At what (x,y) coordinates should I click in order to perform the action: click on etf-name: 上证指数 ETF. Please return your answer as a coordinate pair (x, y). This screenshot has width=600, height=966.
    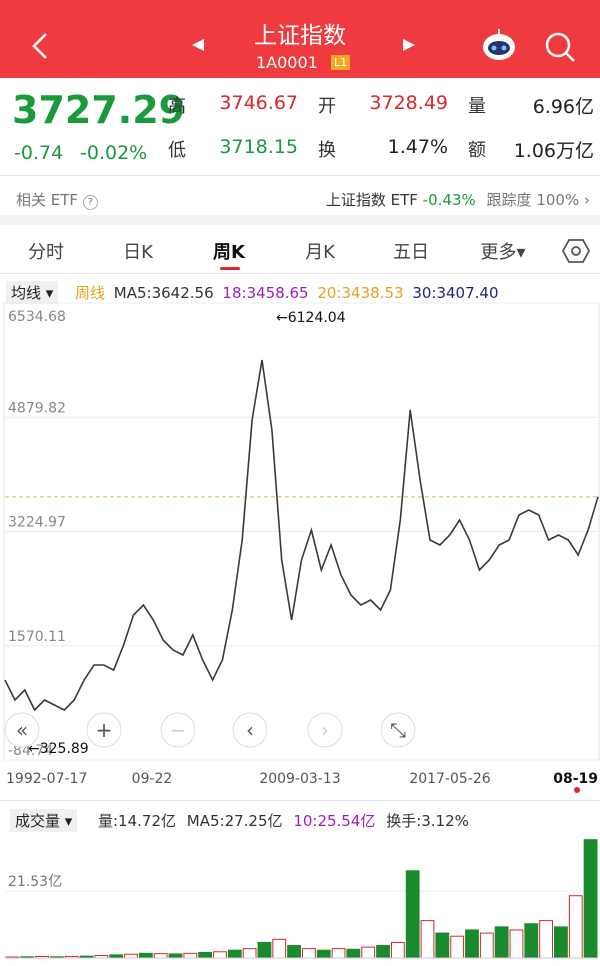
    Looking at the image, I should click on (371, 200).